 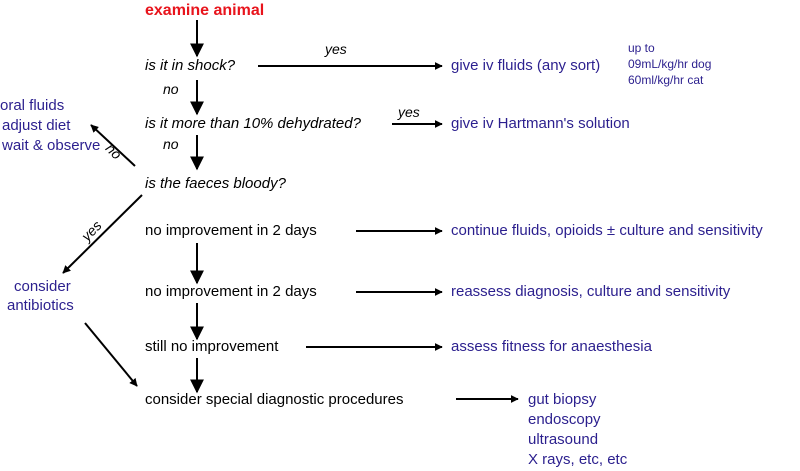 What do you see at coordinates (336, 49) in the screenshot?
I see `label-yes-shock: yes` at bounding box center [336, 49].